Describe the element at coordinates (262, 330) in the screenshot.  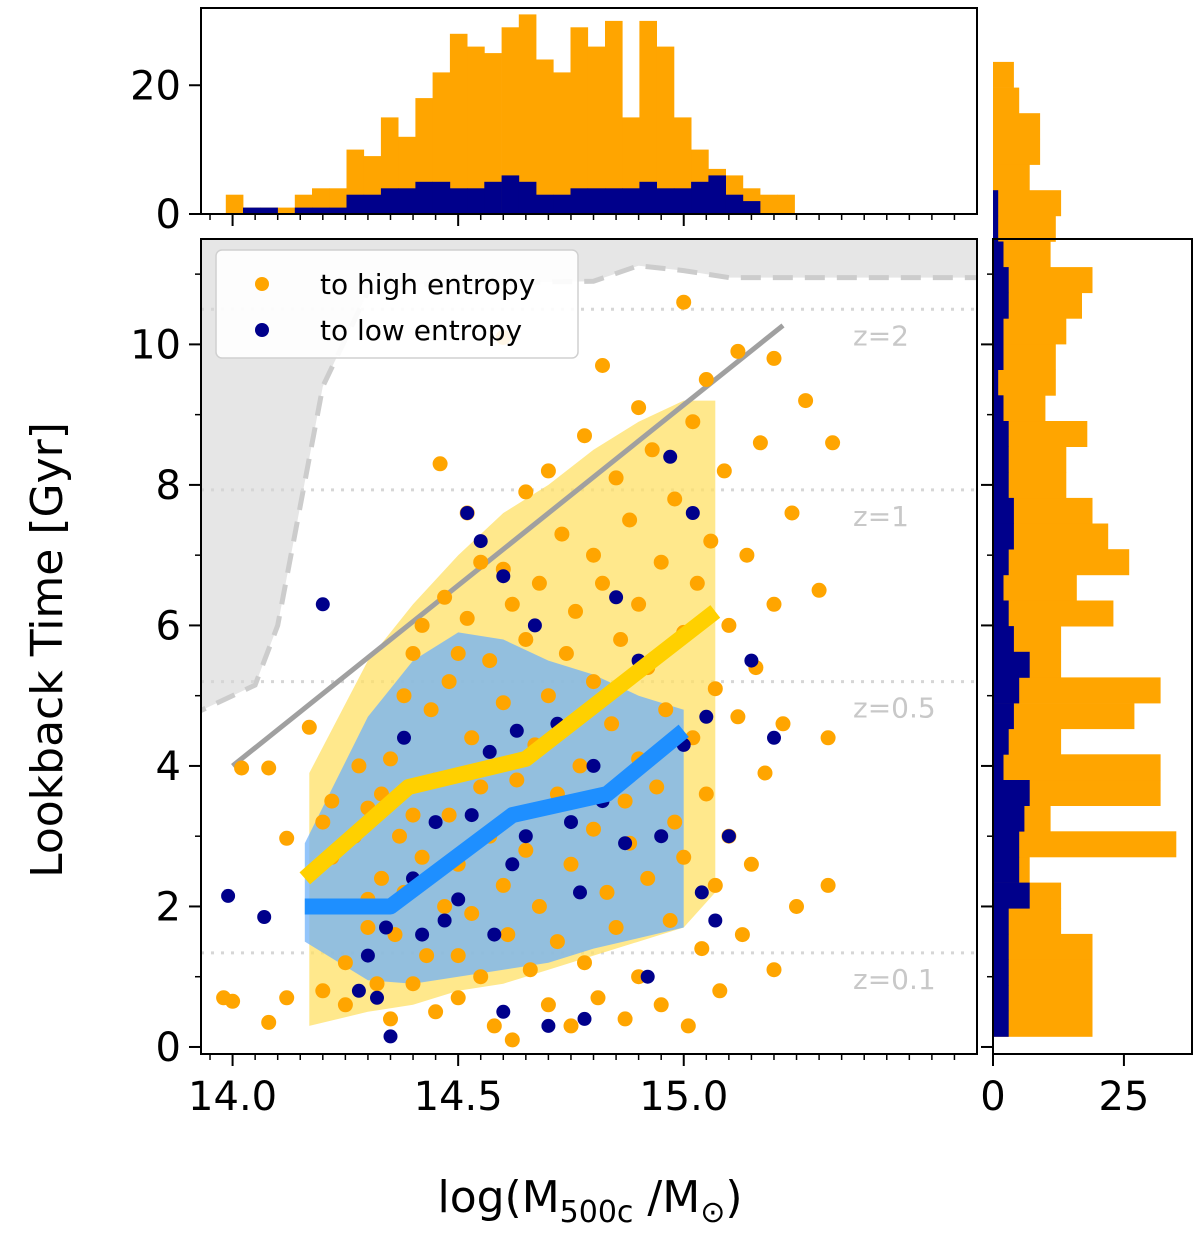
I see `legend-marker-low` at that location.